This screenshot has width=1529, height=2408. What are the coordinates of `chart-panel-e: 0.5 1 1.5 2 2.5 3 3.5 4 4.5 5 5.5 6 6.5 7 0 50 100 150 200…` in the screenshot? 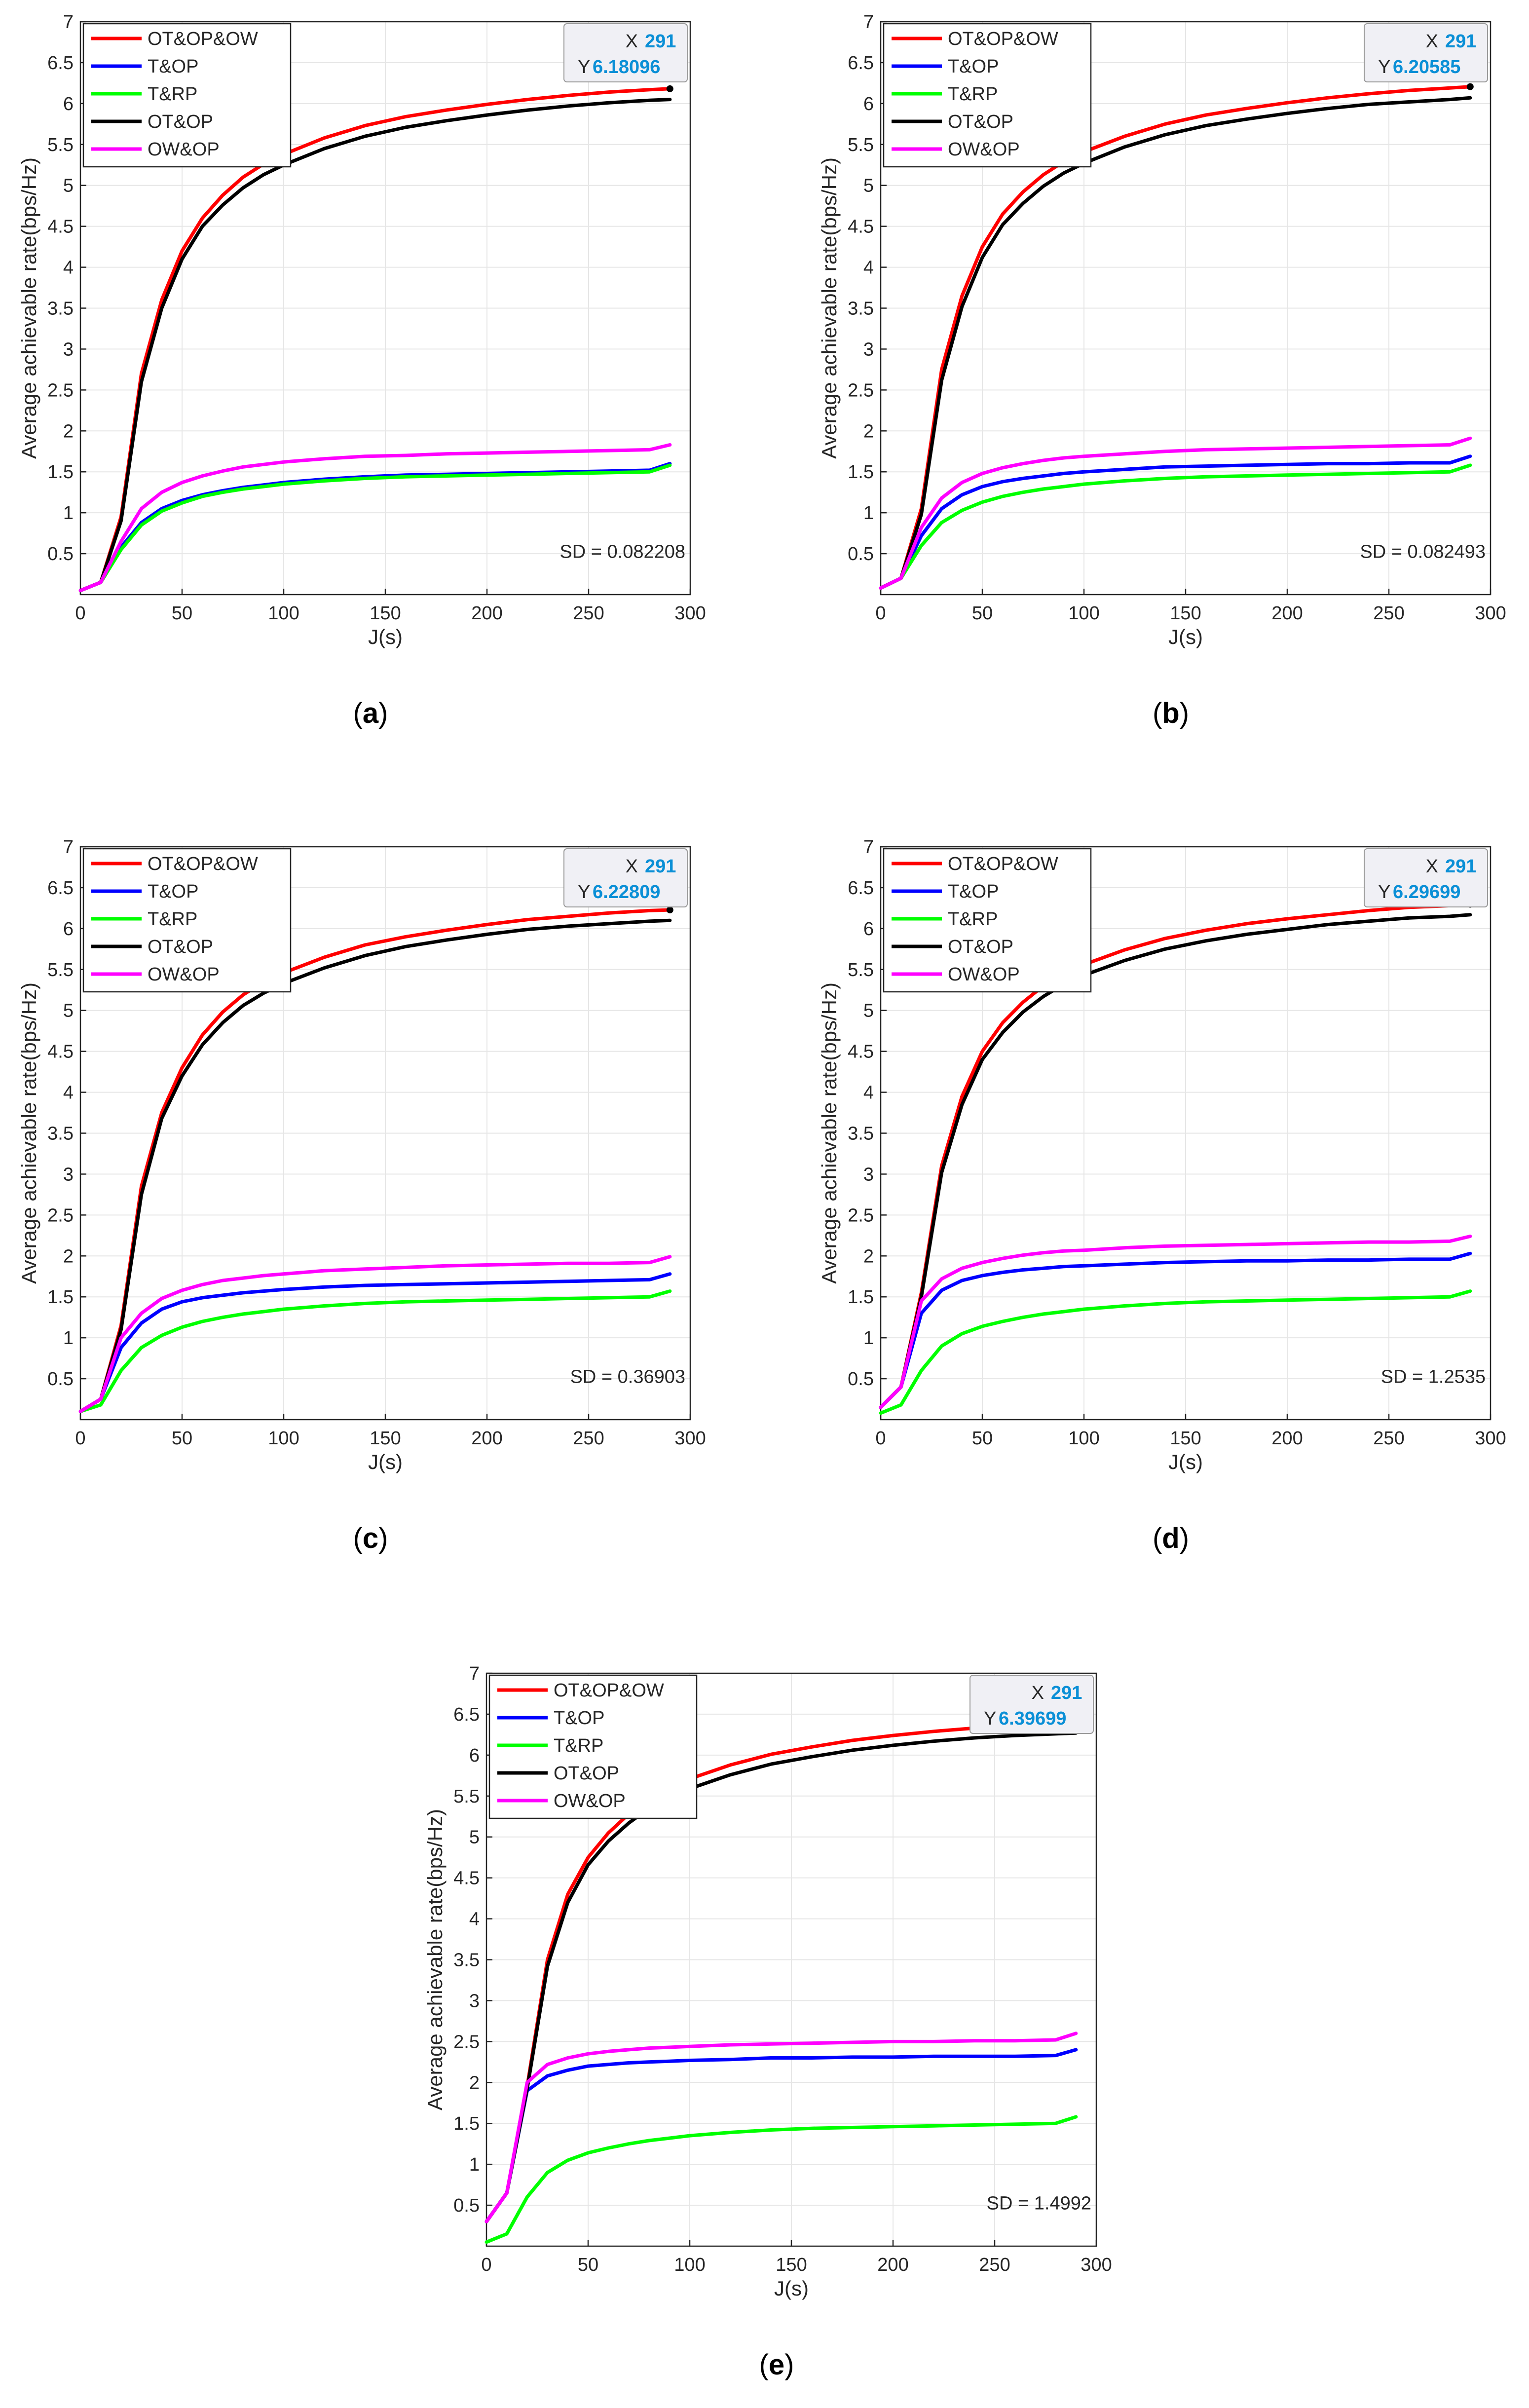 It's located at (767, 2022).